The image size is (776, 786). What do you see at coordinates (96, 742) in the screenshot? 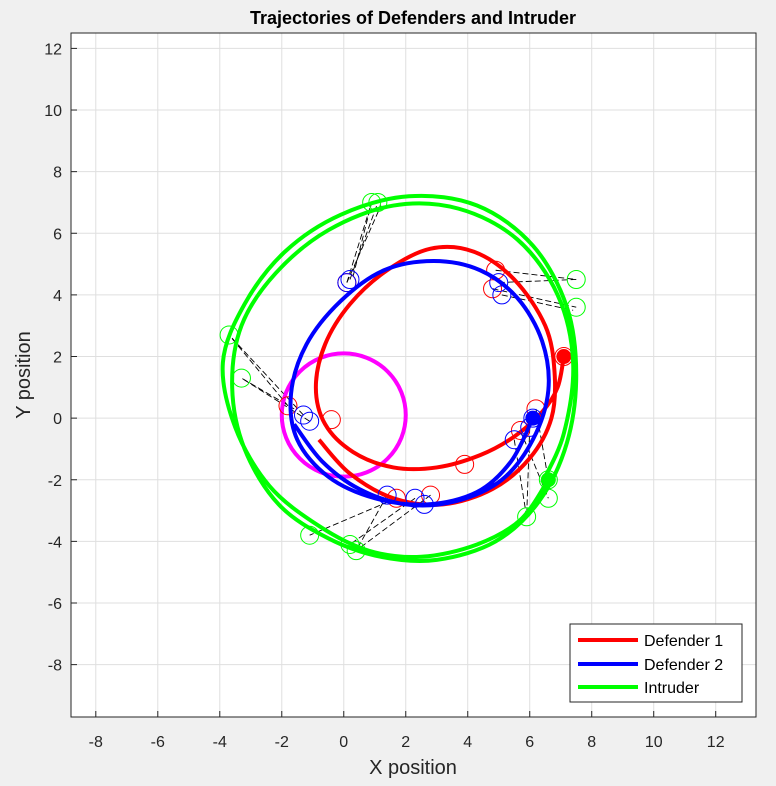
I see `x-tick-label: -8` at bounding box center [96, 742].